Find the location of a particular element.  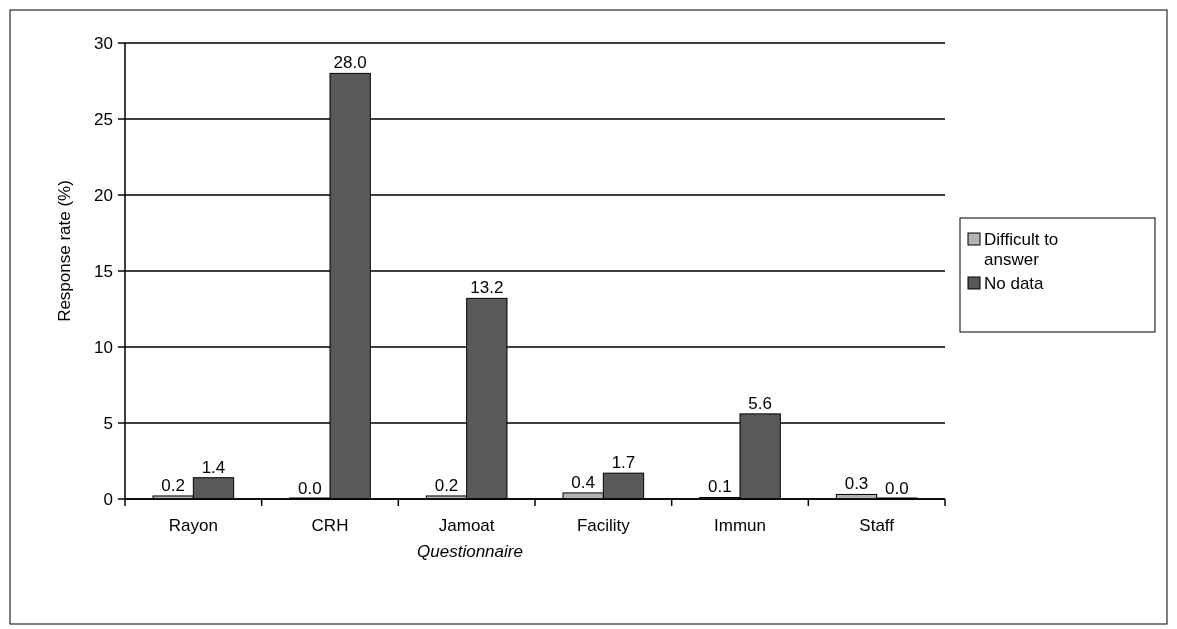

data-label: 28.0 is located at coordinates (350, 63).